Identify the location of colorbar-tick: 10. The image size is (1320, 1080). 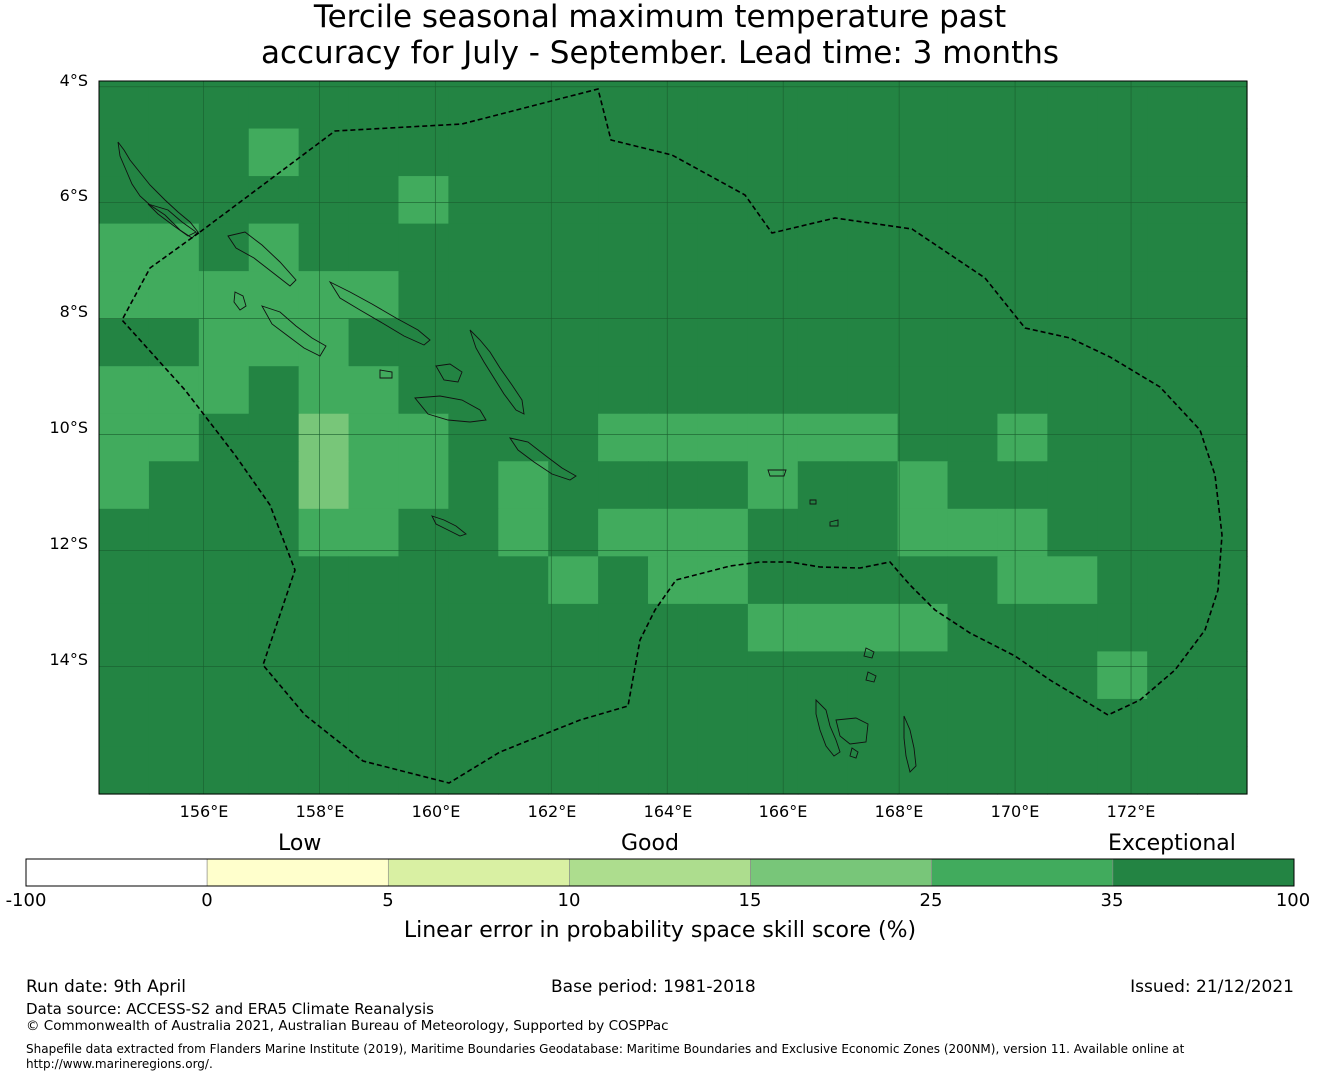
(569, 900).